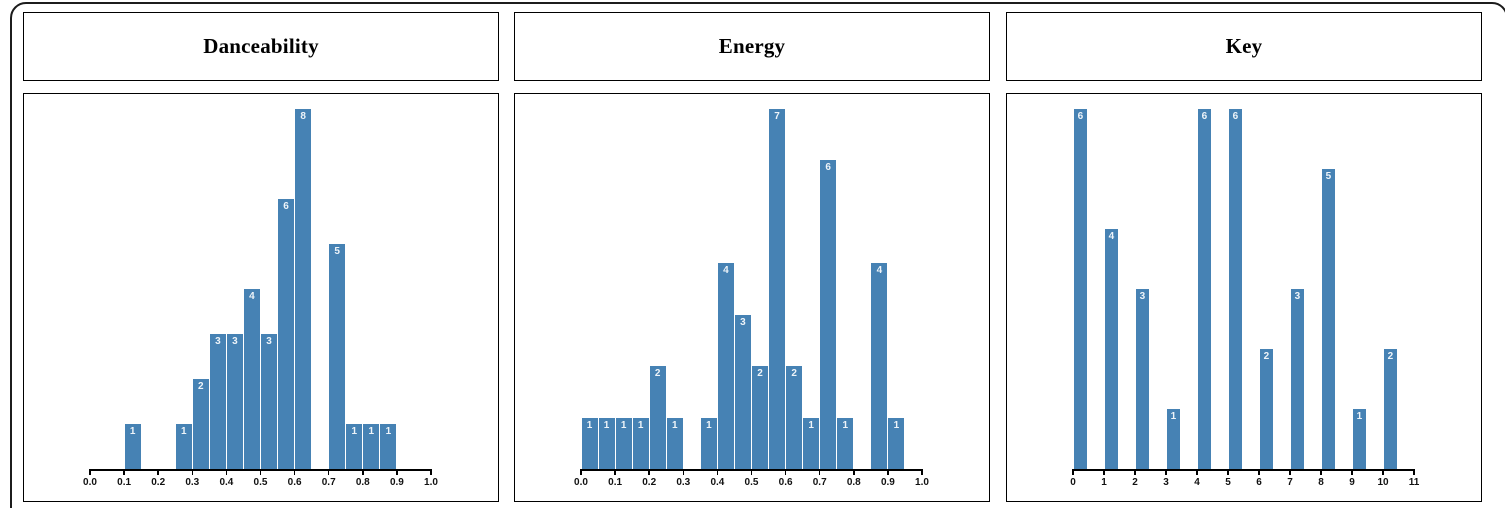 The image size is (1505, 508). I want to click on axis-tick-label: 8, so click(1321, 482).